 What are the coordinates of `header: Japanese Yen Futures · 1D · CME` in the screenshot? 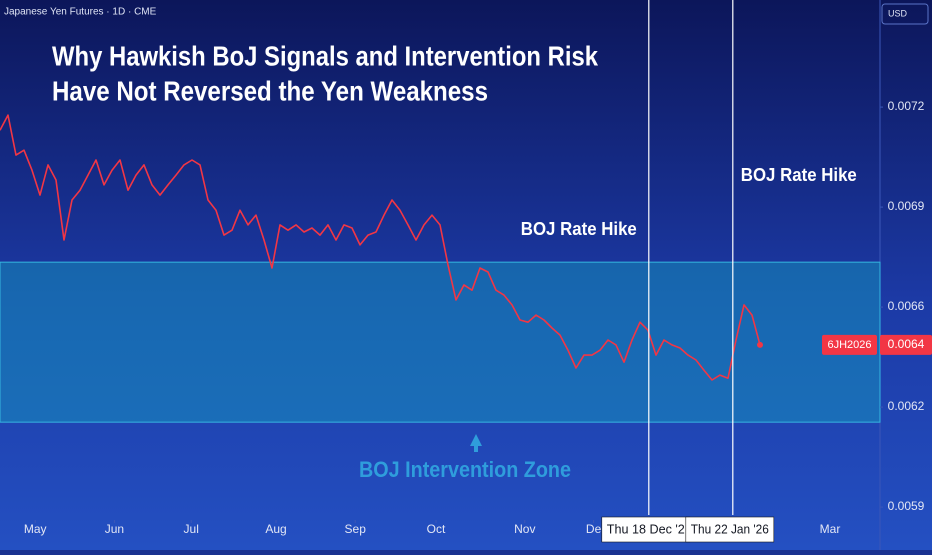 It's located at (80, 12).